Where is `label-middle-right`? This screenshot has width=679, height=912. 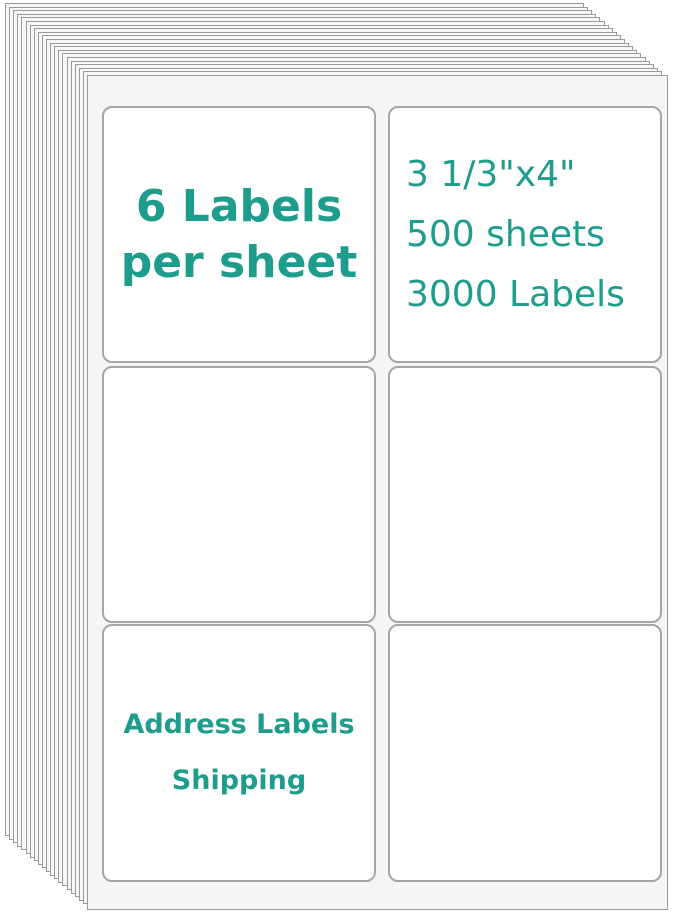
label-middle-right is located at coordinates (525, 494).